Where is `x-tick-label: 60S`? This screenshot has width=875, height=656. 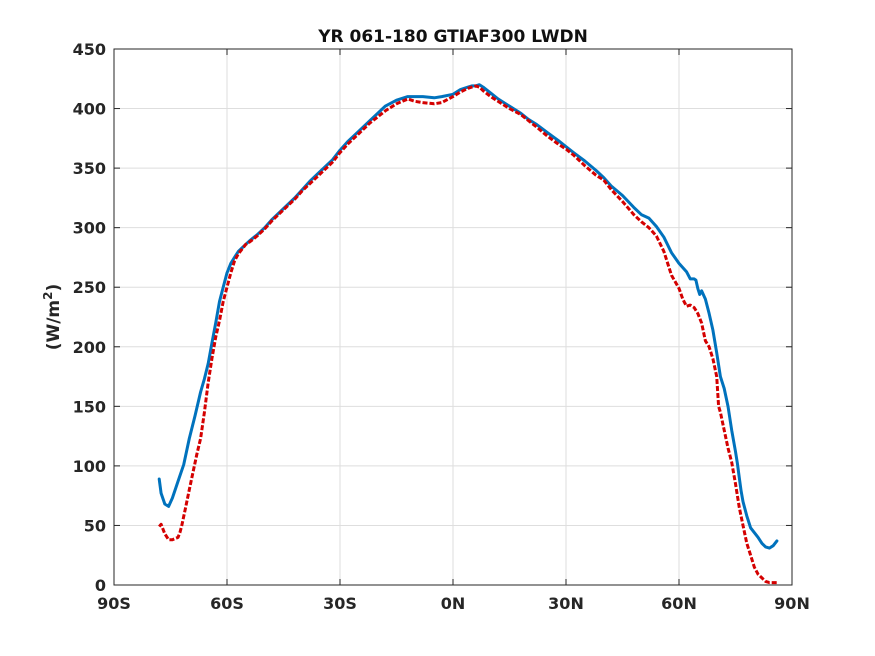
x-tick-label: 60S is located at coordinates (227, 603).